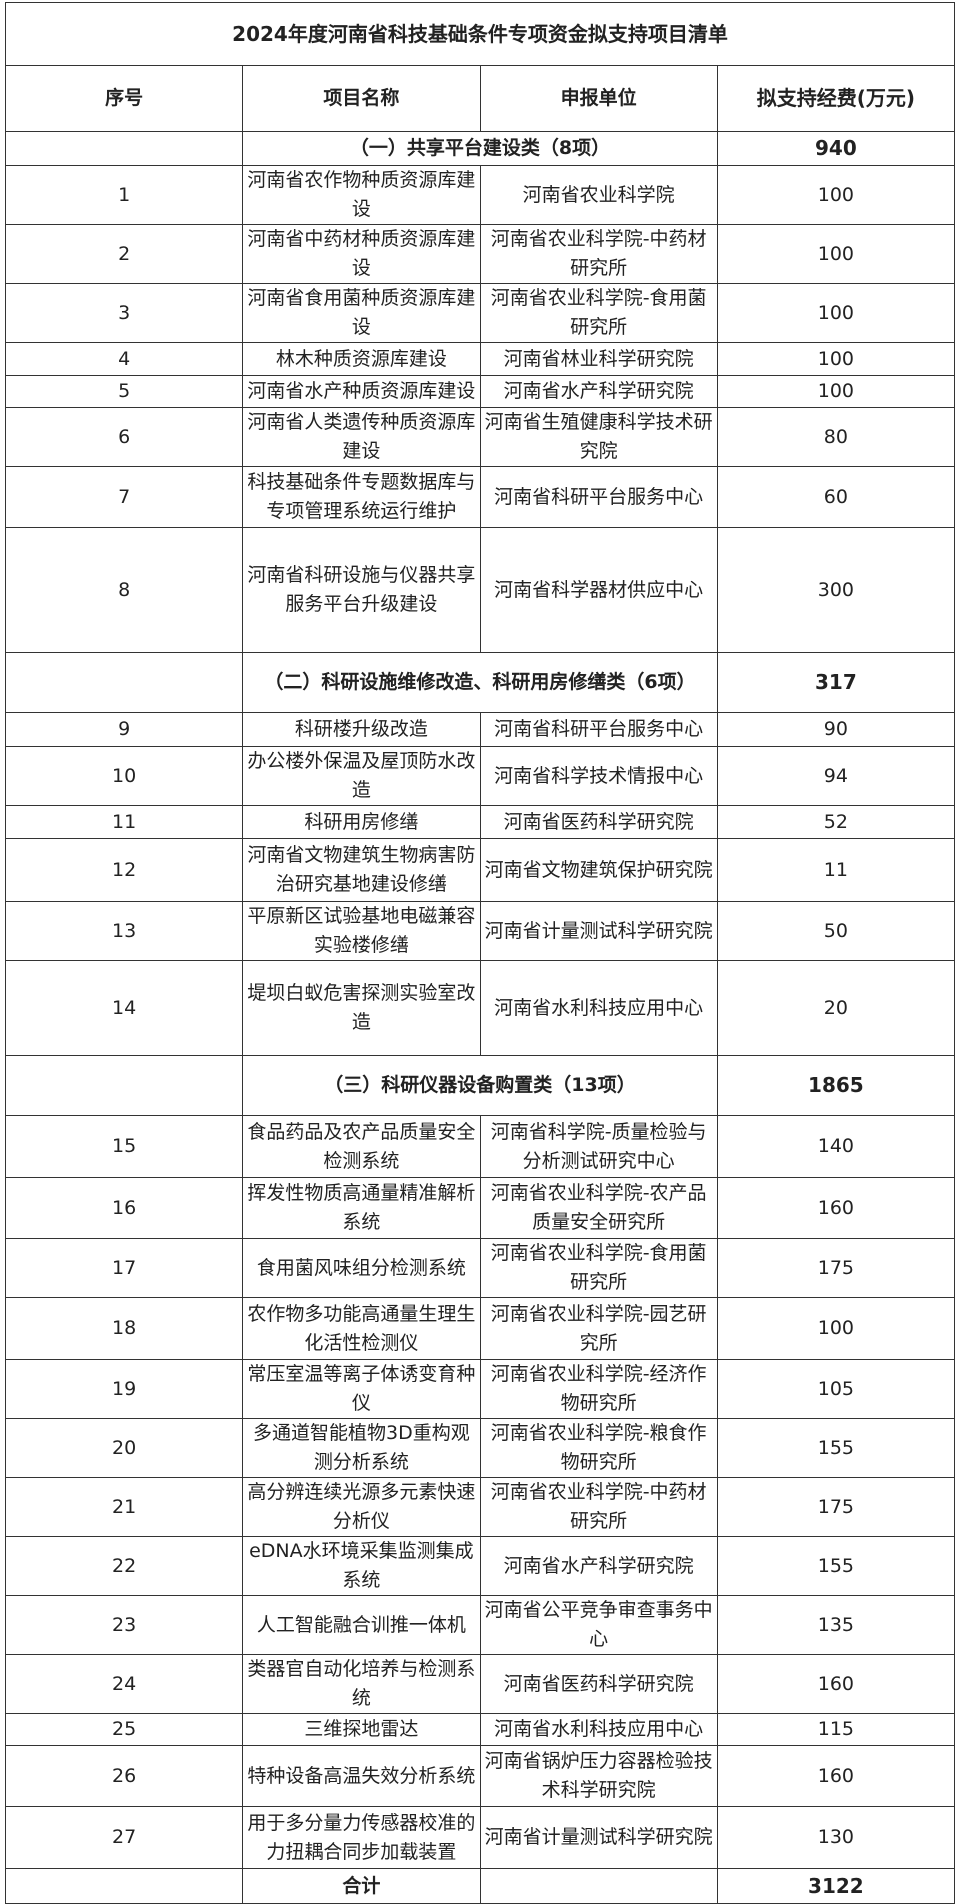 The height and width of the screenshot is (1904, 976). Describe the element at coordinates (361, 254) in the screenshot. I see `project-name: 河南省中药材种质资源库建设` at that location.